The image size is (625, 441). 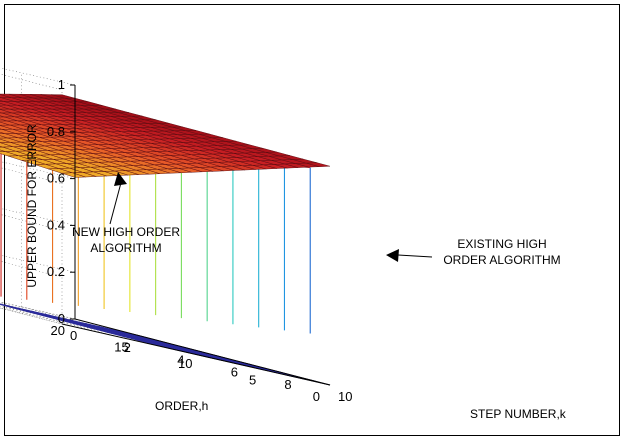 What do you see at coordinates (126, 232) in the screenshot?
I see `annotation-new-line-1: NEW HIGH ORDER` at bounding box center [126, 232].